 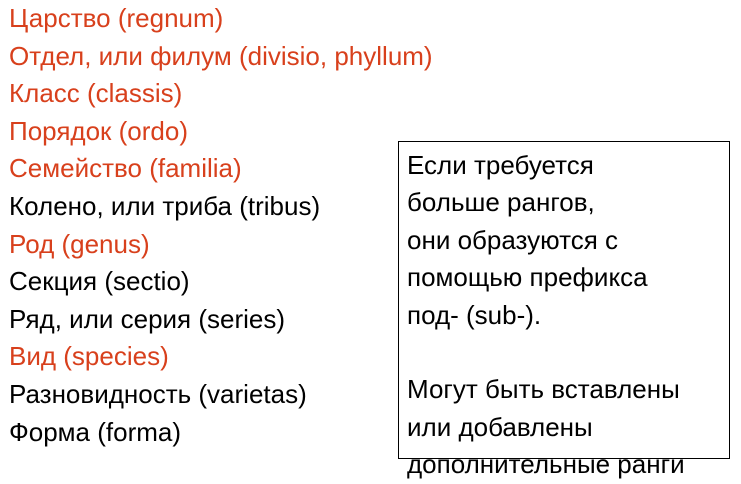 What do you see at coordinates (116, 18) in the screenshot?
I see `rank-item: Царство (regnum)` at bounding box center [116, 18].